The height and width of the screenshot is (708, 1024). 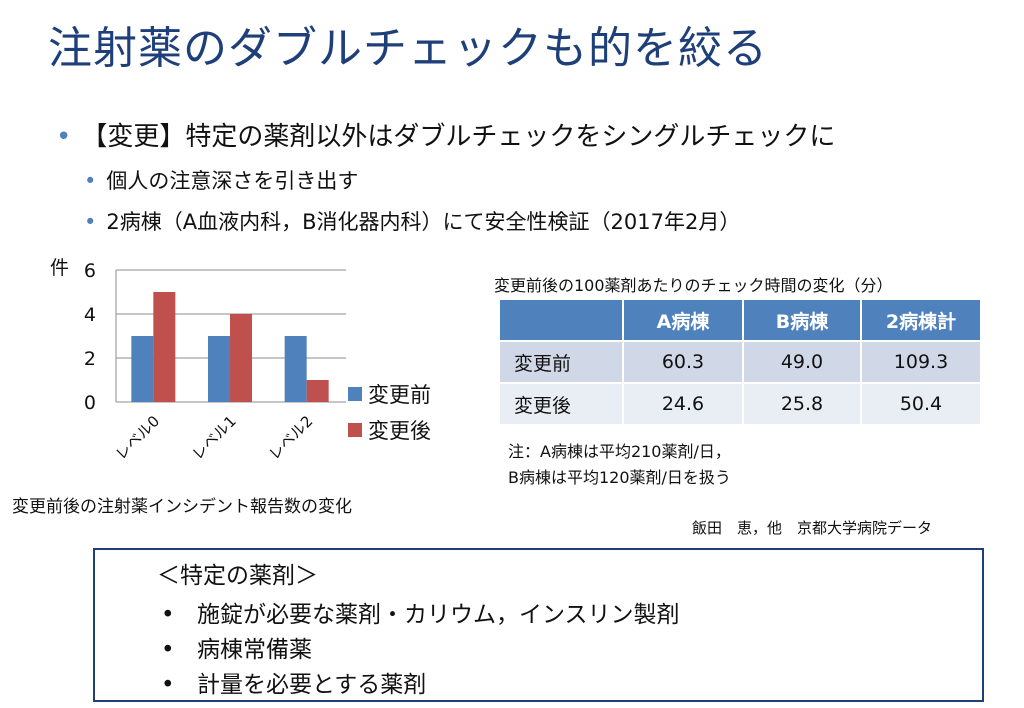 I want to click on table-header-cell: B病棟, so click(x=803, y=320).